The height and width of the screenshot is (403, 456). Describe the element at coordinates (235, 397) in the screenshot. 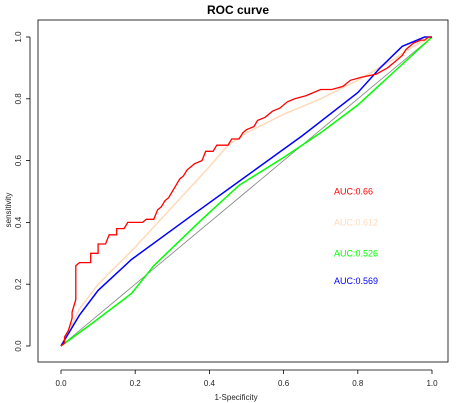

I see `x-axis-label: 1-Specificity` at that location.